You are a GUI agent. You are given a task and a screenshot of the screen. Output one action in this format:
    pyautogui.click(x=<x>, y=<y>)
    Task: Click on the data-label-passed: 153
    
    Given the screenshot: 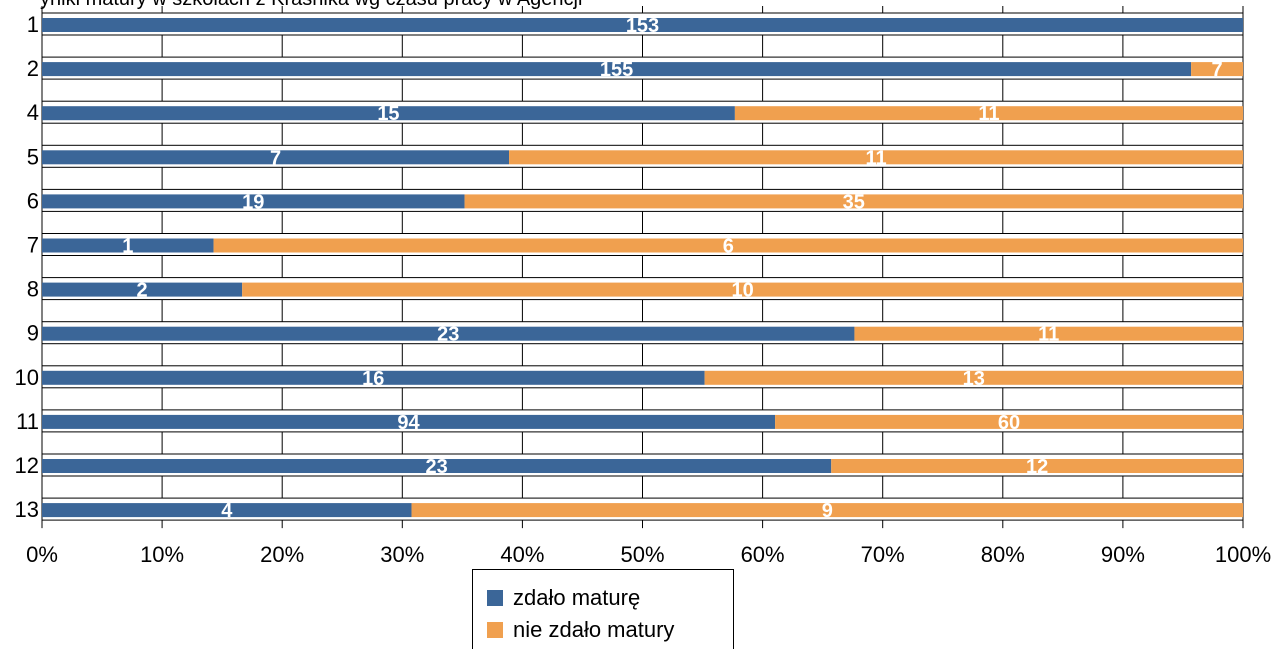 What is the action you would take?
    pyautogui.click(x=642, y=26)
    